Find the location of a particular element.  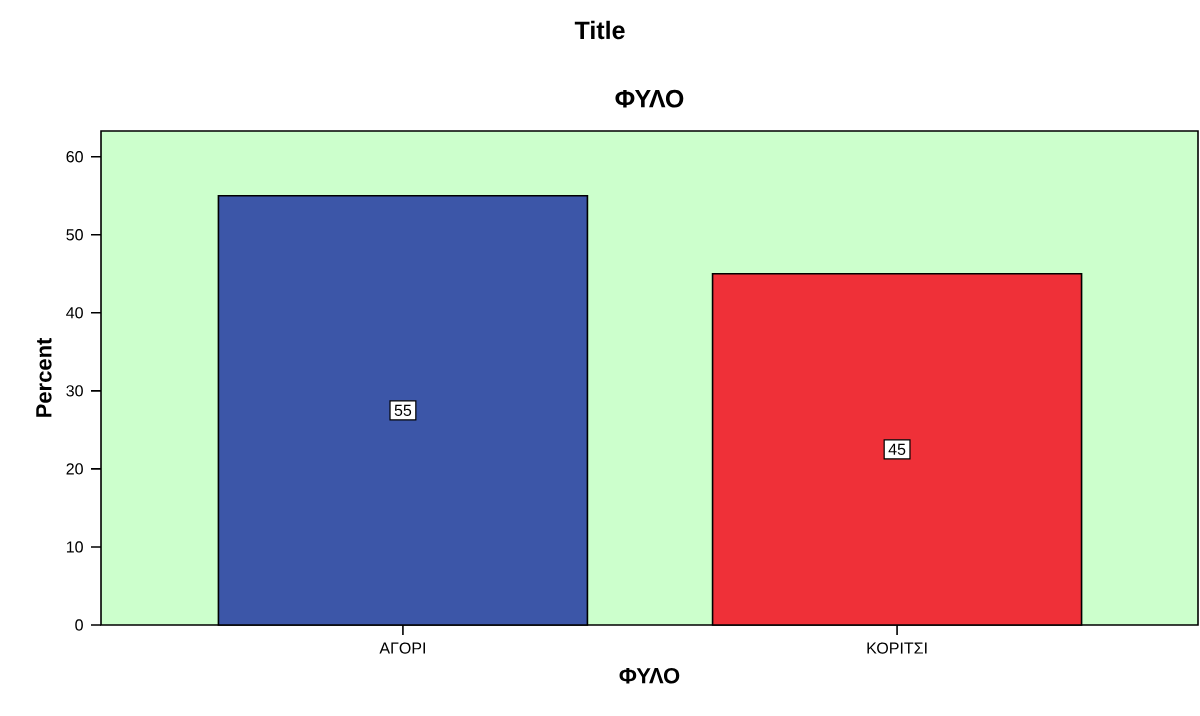

y-tick-label: 30 is located at coordinates (74, 391).